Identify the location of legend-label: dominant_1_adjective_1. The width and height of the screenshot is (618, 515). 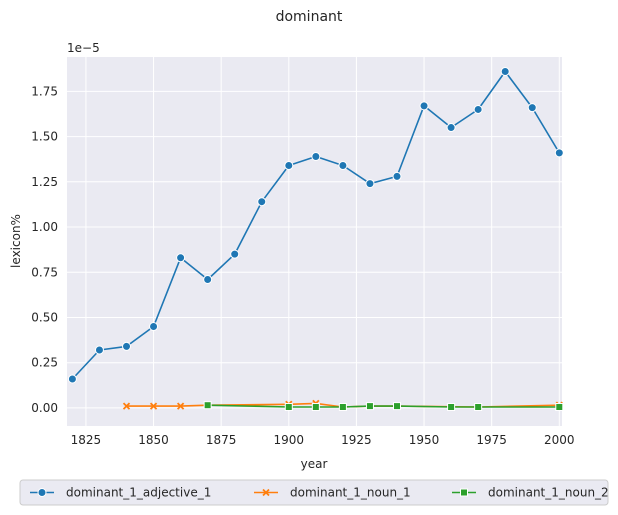
(138, 493).